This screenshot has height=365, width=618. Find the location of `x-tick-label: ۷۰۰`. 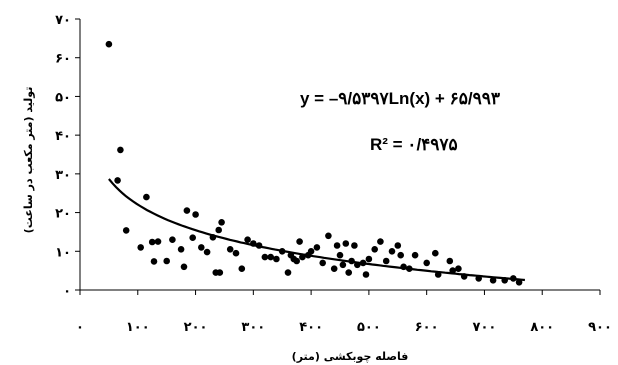

x-tick-label: ۷۰۰ is located at coordinates (485, 327).